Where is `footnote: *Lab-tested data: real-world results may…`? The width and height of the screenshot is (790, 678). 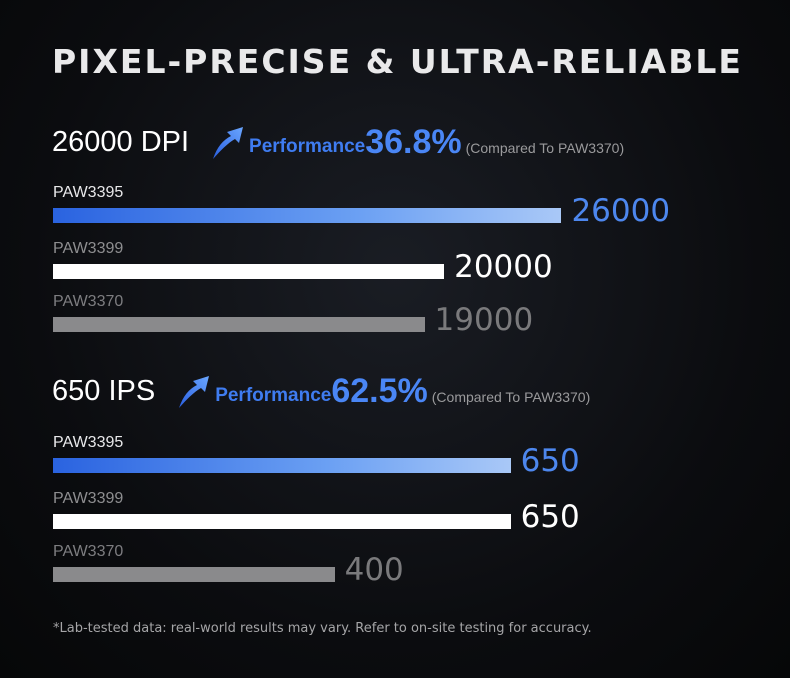 footnote: *Lab-tested data: real-world results may… is located at coordinates (322, 628).